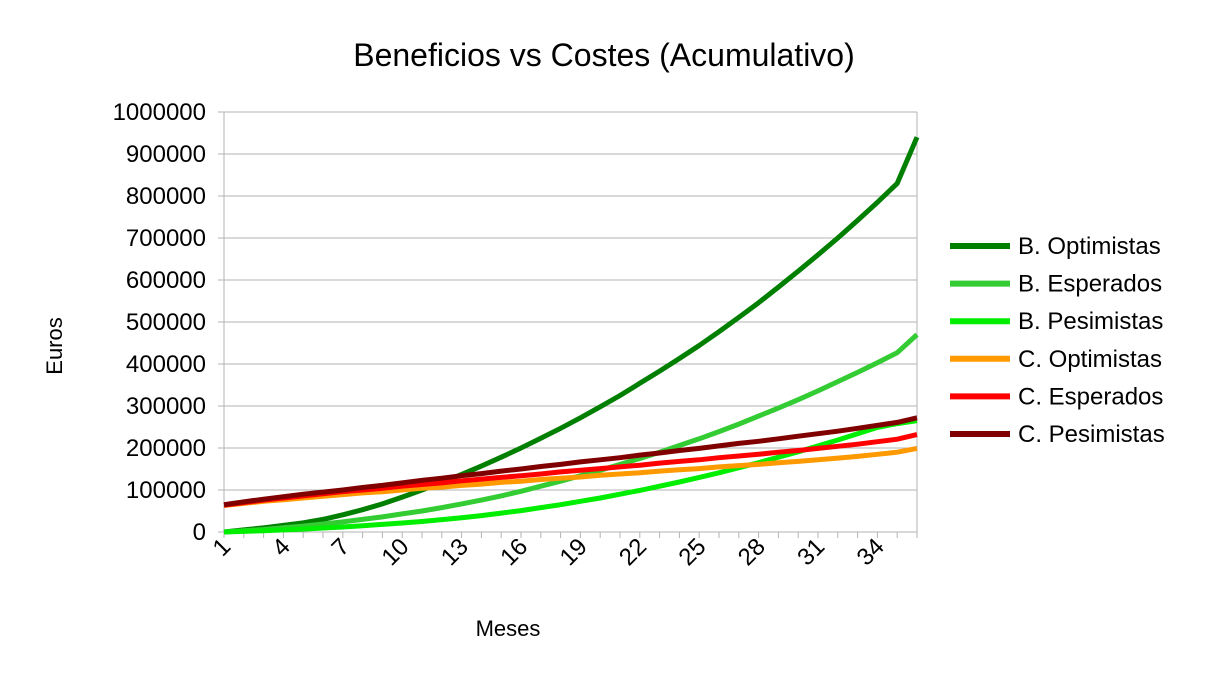 This screenshot has width=1210, height=681. What do you see at coordinates (633, 552) in the screenshot?
I see `x-tick-label: 22` at bounding box center [633, 552].